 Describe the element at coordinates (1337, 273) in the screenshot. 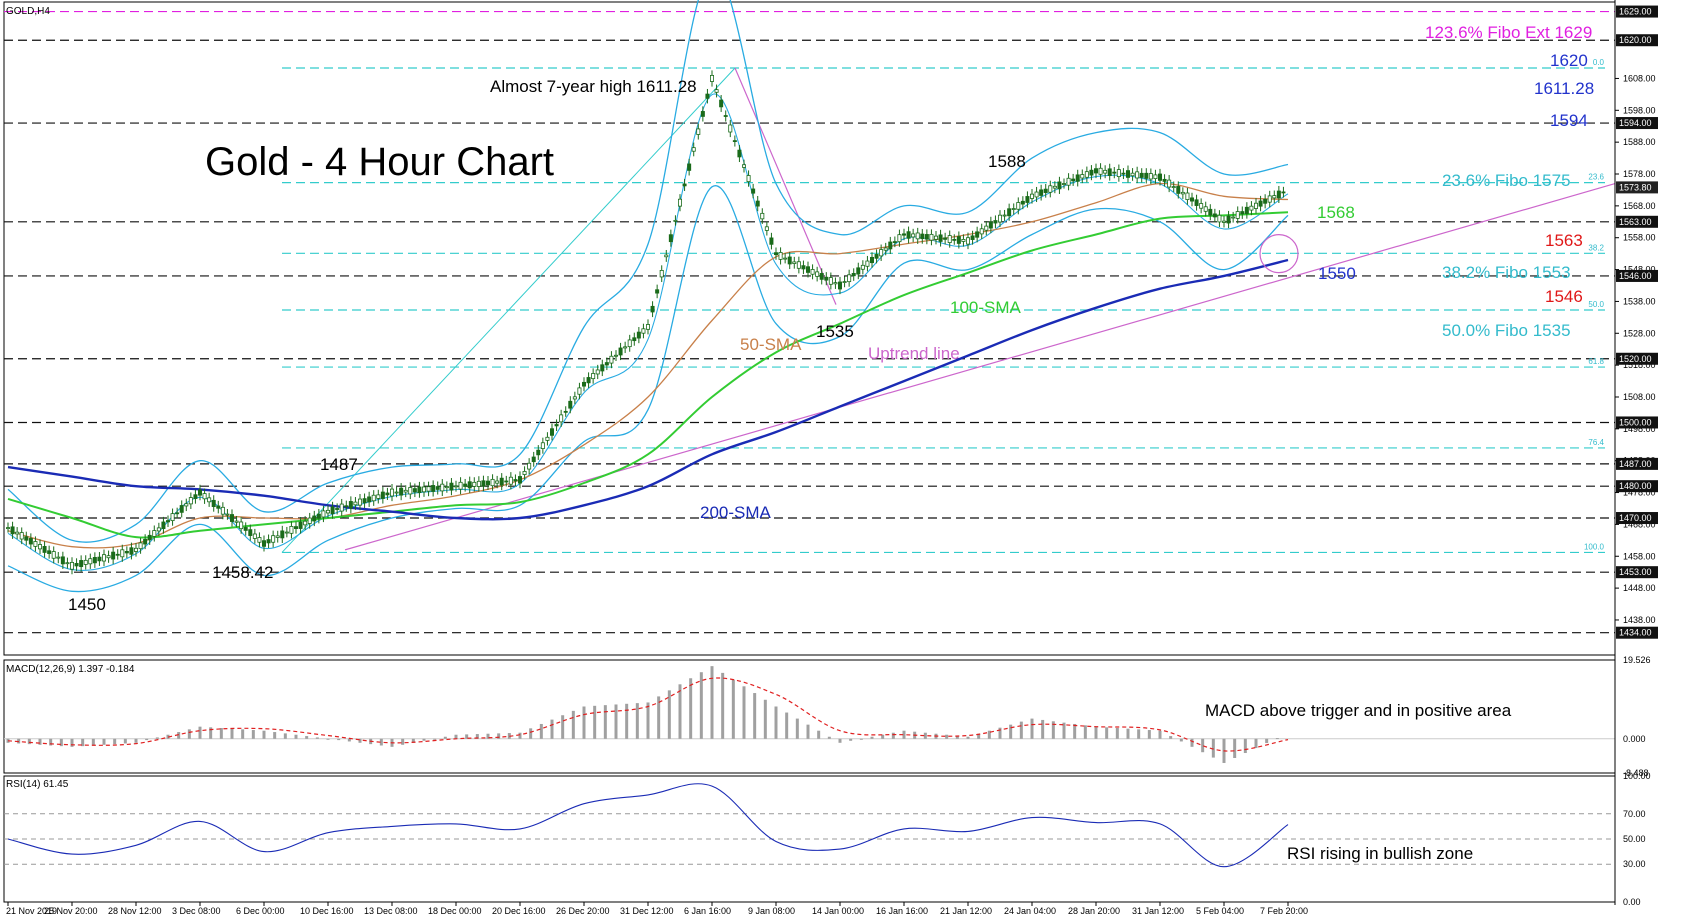

I see `level-1550-label: 1550` at that location.